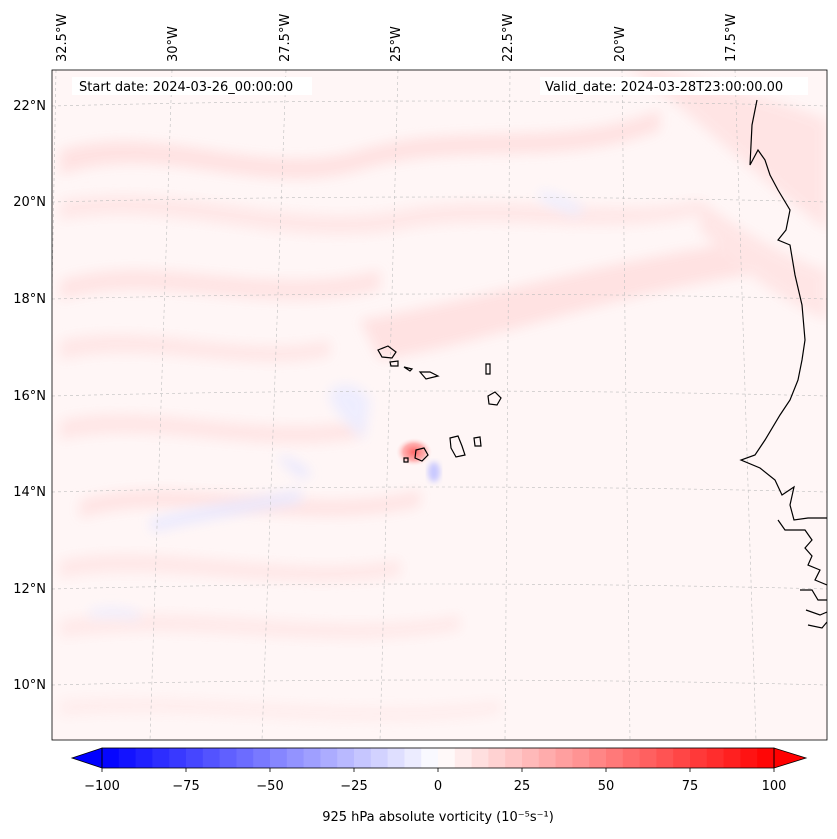  What do you see at coordinates (29, 589) in the screenshot?
I see `lat-label: 12°N` at bounding box center [29, 589].